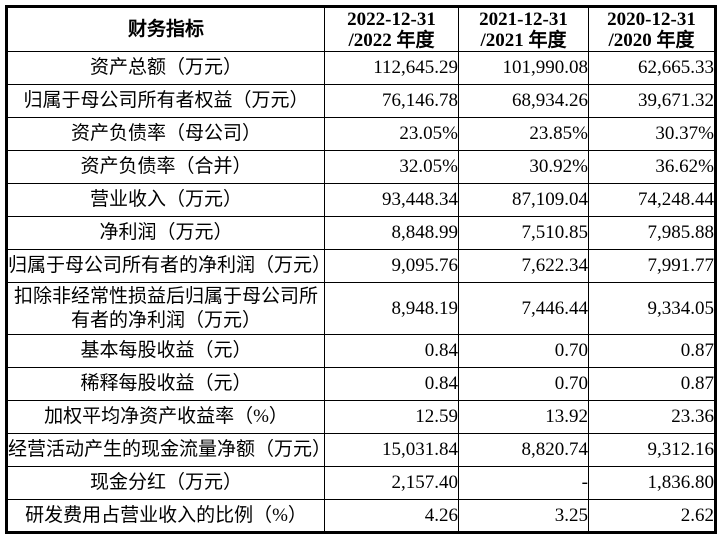 The image size is (724, 543). I want to click on header-period-2022: 2022-12-31 /2022 年度, so click(391, 29).